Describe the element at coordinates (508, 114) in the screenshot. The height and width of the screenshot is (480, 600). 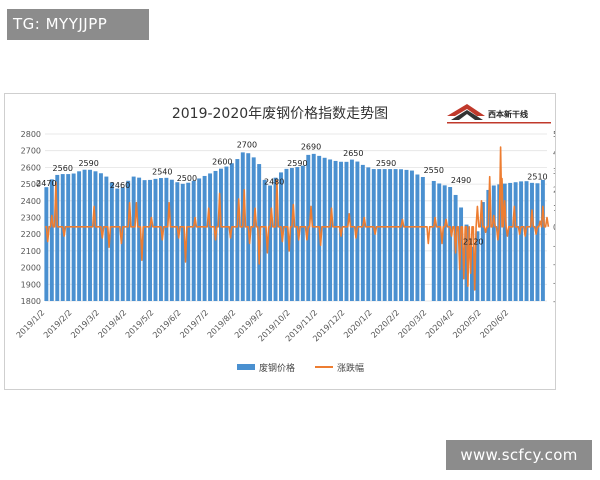
I see `logo-text: 西本新干线` at that location.